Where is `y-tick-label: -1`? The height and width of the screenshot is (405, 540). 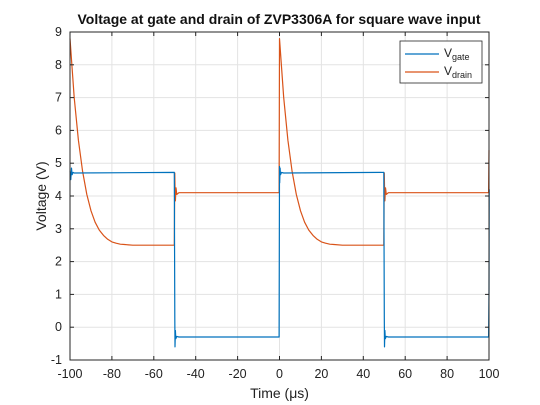
y-tick-label: -1 is located at coordinates (56, 360).